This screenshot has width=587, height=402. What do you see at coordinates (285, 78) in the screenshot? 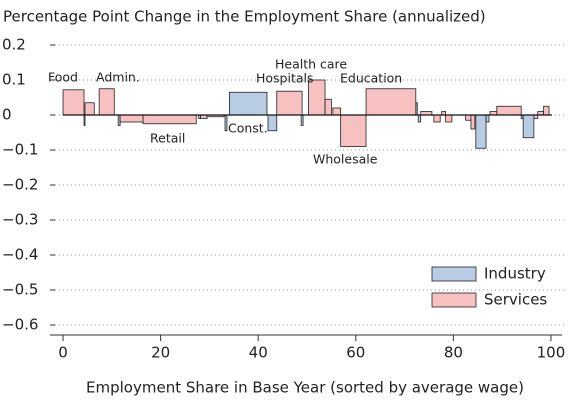
I see `annotation: Hospitals` at bounding box center [285, 78].